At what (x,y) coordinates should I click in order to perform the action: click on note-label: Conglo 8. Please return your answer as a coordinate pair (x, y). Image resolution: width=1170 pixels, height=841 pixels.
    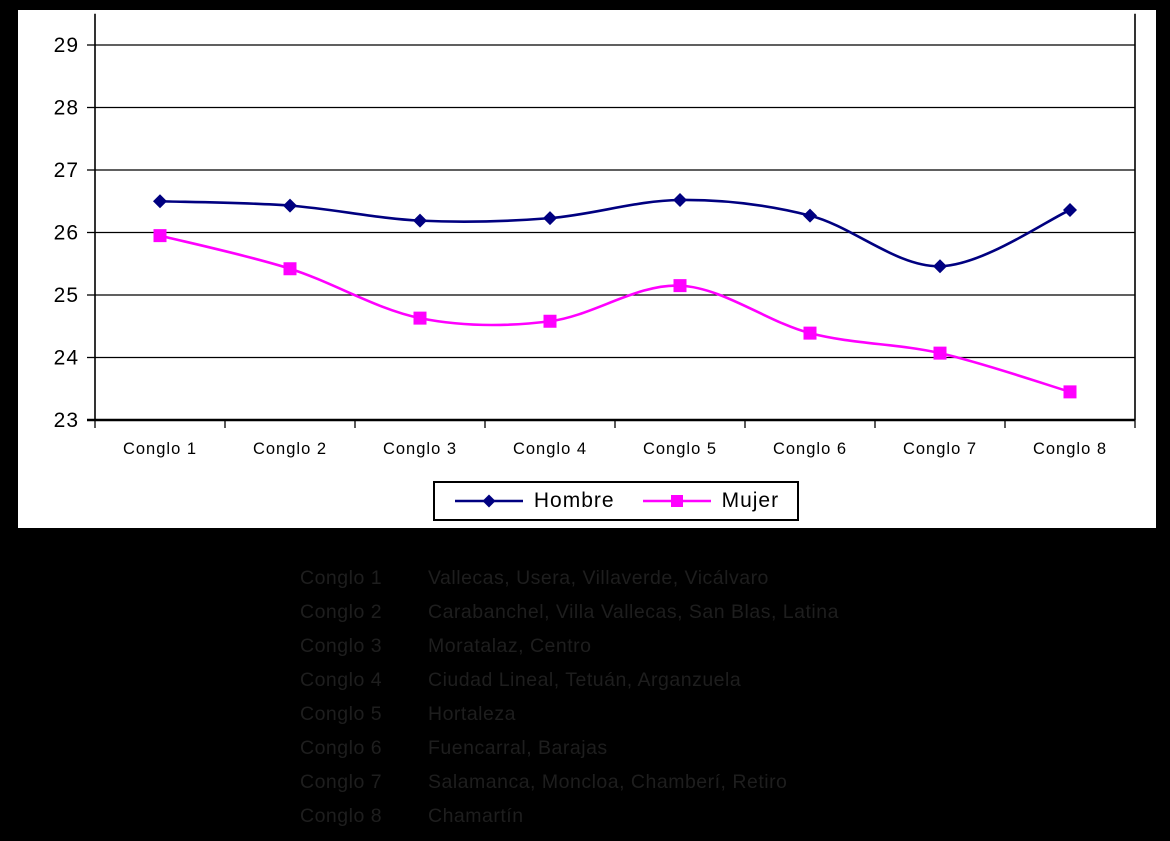
    Looking at the image, I should click on (341, 816).